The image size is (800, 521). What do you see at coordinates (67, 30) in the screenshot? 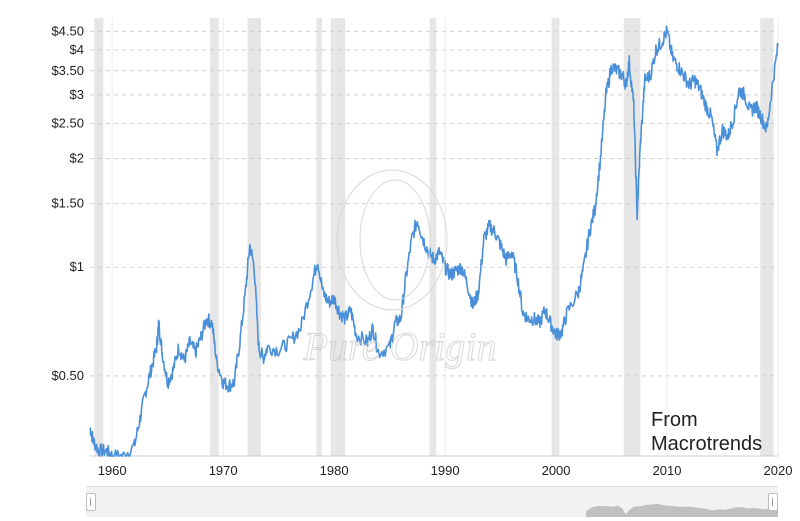
I see `y-tick-label-8: $4.50` at bounding box center [67, 30].